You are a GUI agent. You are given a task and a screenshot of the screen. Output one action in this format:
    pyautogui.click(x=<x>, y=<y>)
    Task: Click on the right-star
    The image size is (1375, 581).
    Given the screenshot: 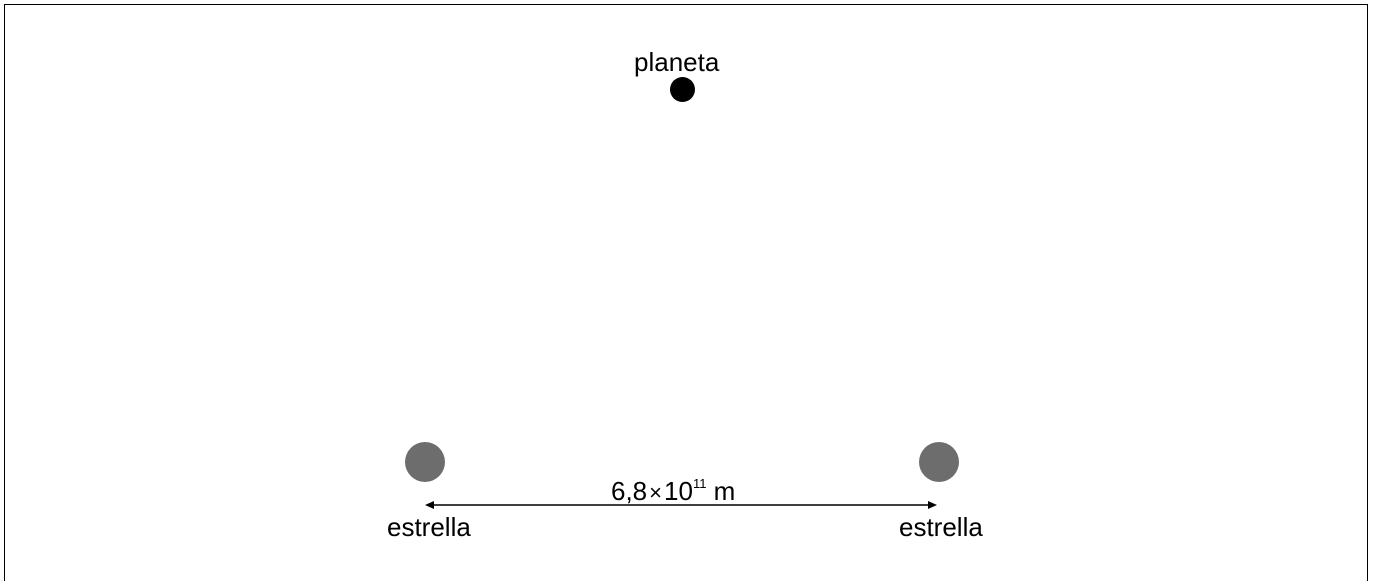 What is the action you would take?
    pyautogui.click(x=939, y=462)
    